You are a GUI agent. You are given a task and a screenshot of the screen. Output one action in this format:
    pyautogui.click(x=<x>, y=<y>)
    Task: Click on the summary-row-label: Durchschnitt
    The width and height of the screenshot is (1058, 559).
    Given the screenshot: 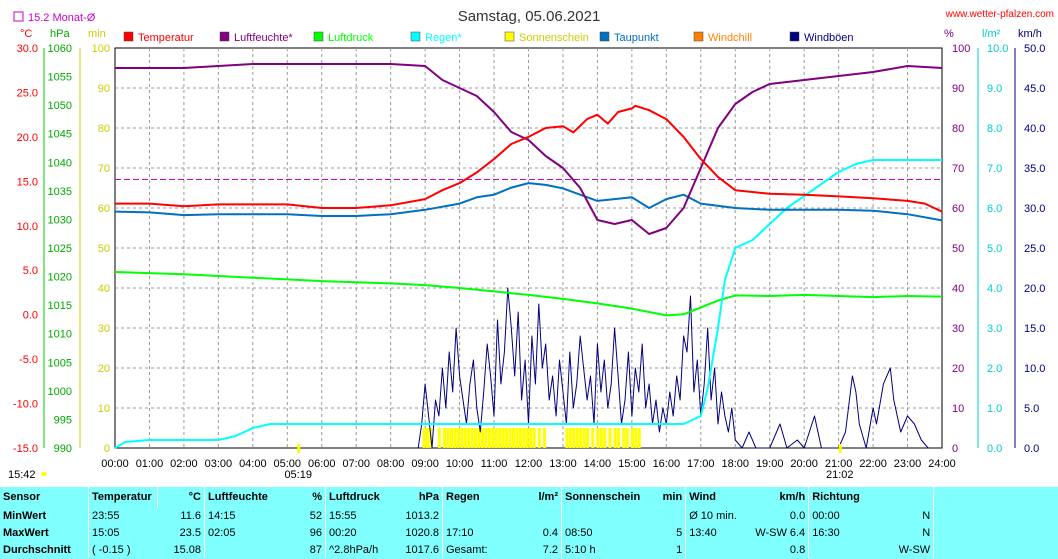 What is the action you would take?
    pyautogui.click(x=44, y=549)
    